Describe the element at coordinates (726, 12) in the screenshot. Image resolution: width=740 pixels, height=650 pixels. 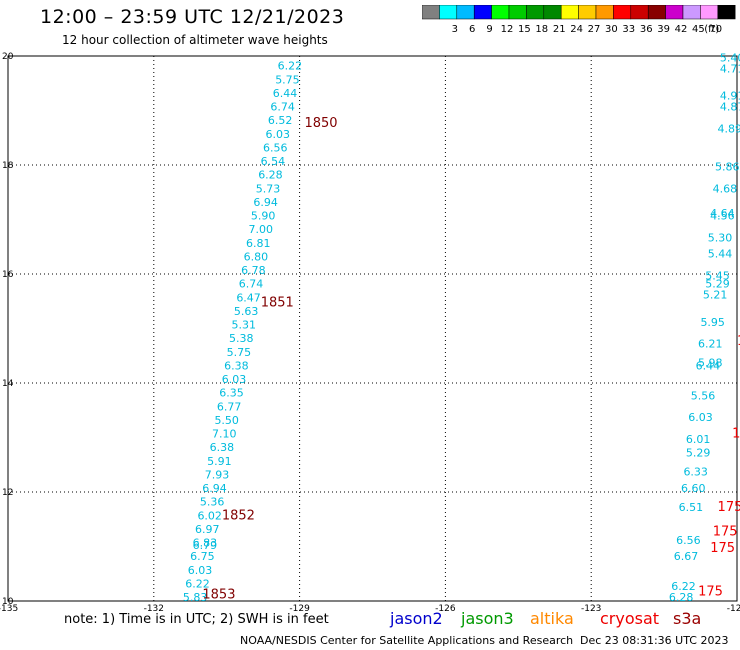
I see `legend-swatch` at that location.